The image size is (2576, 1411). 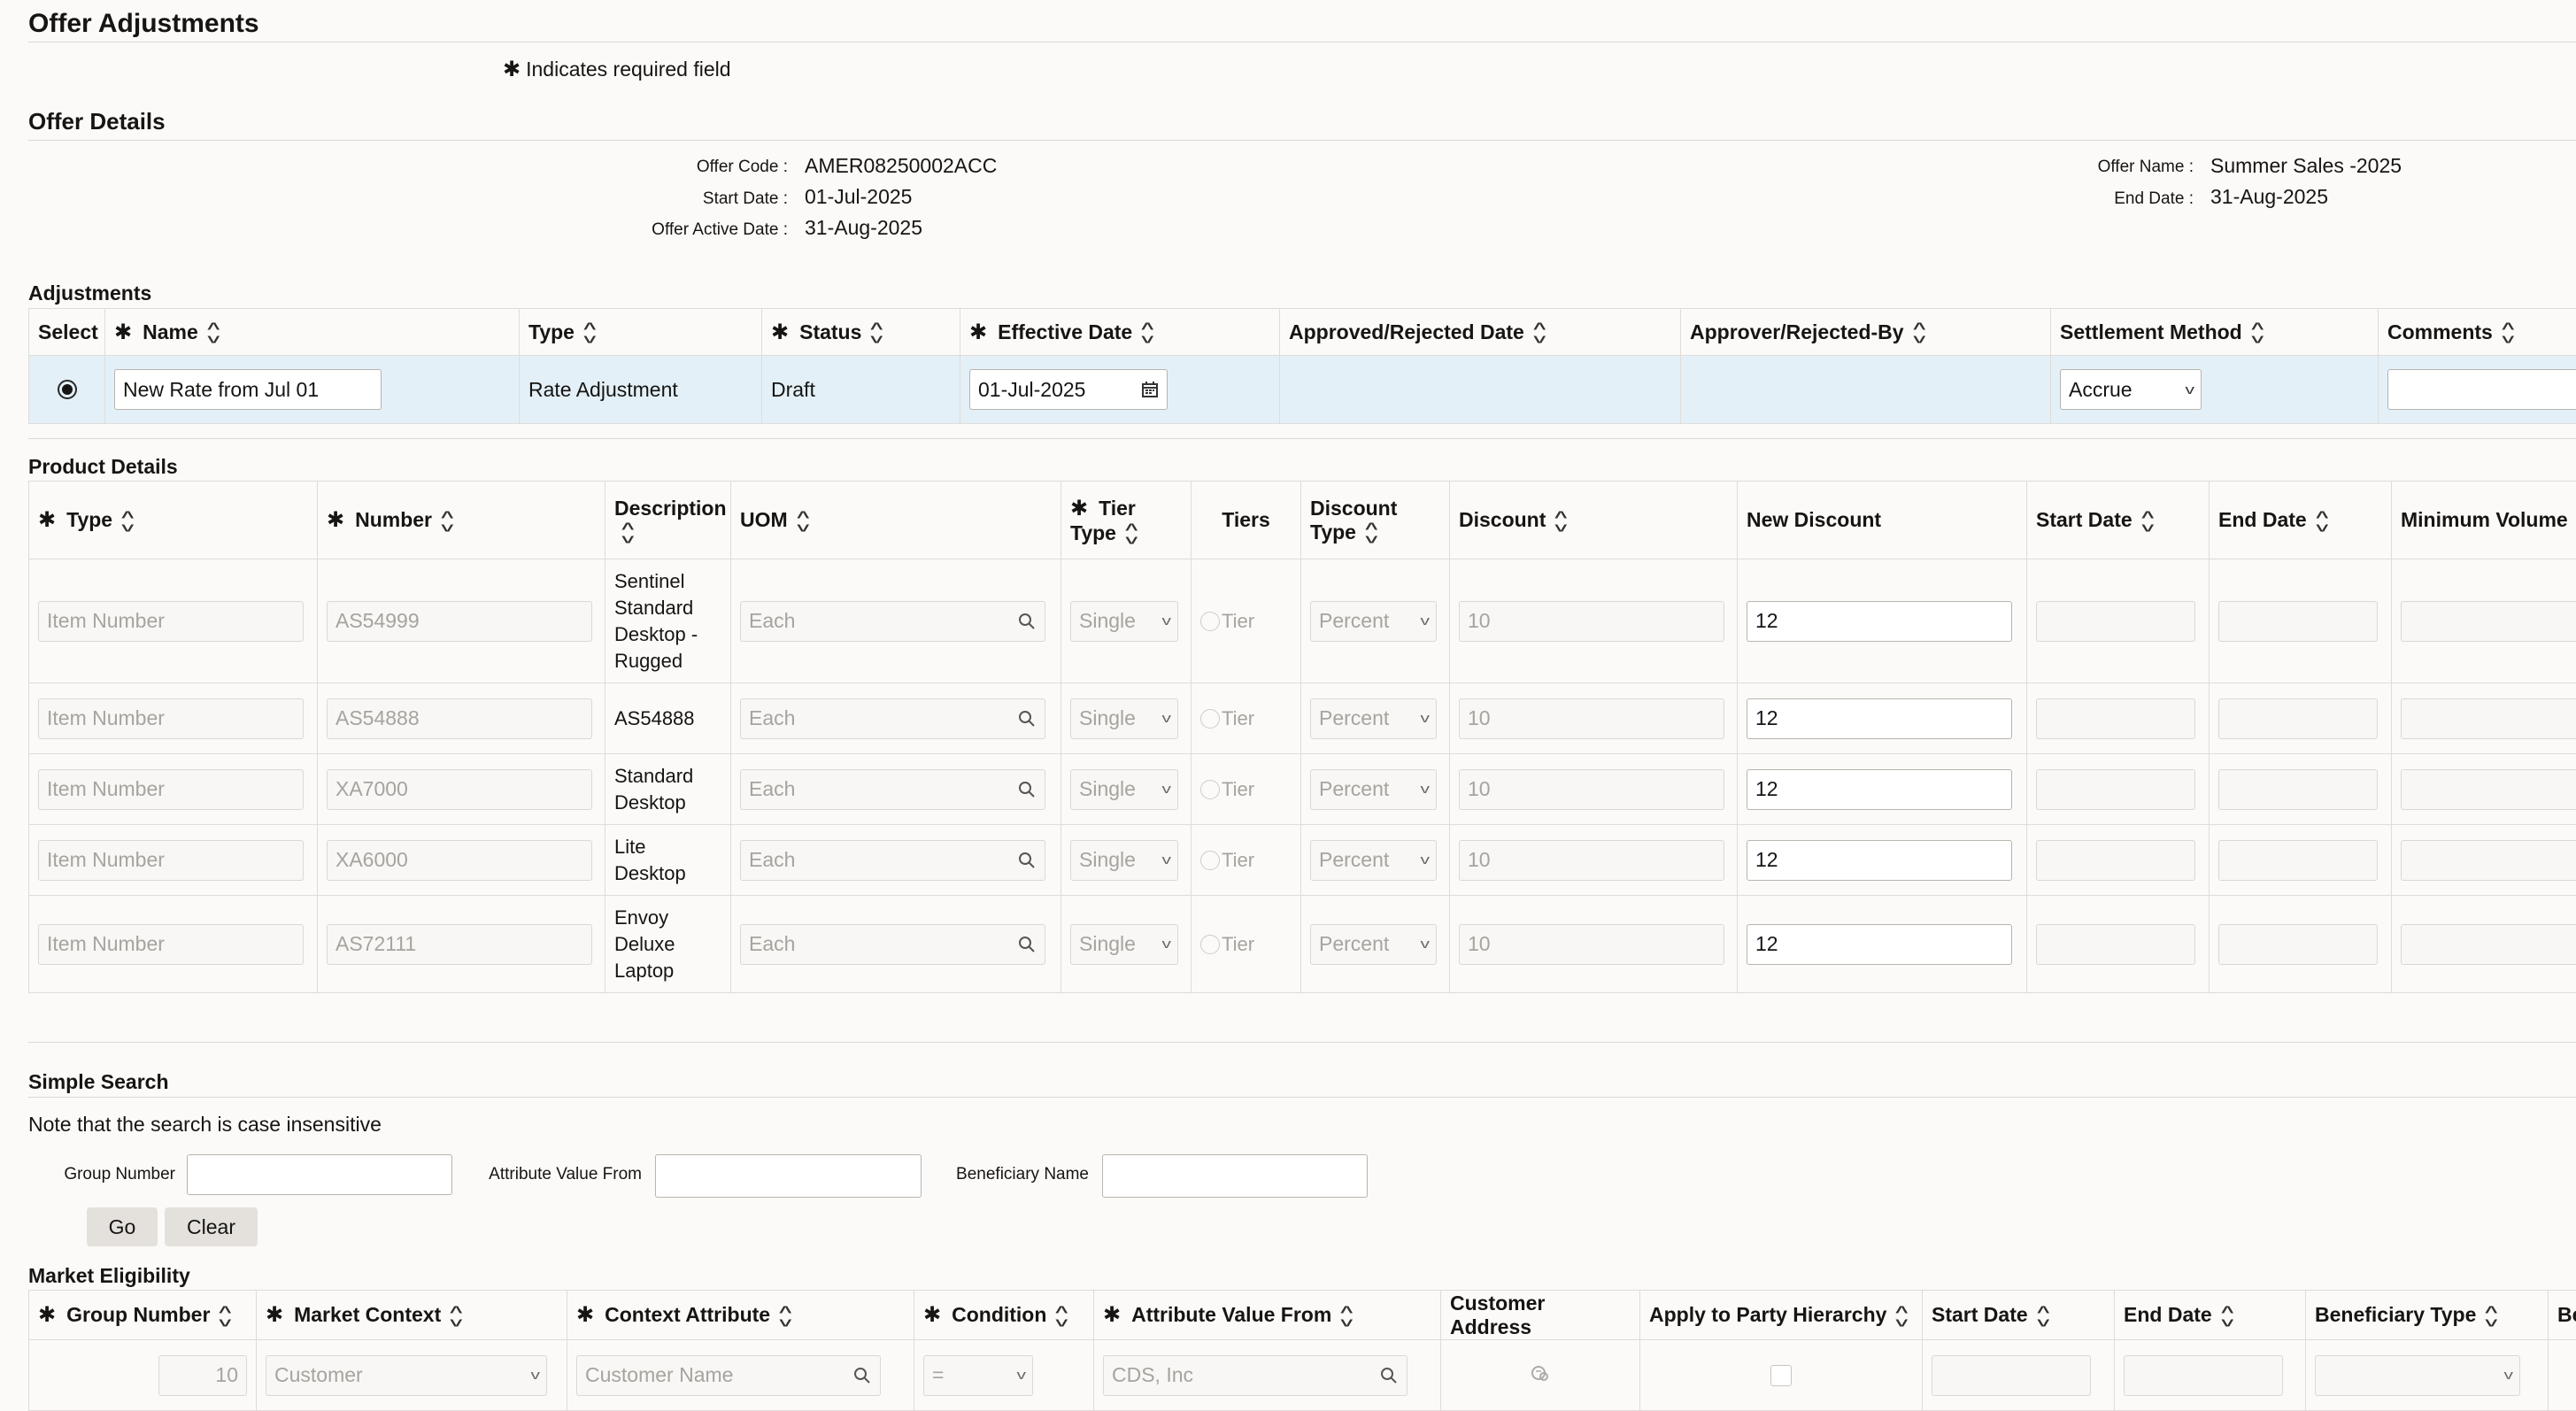 What do you see at coordinates (459, 945) in the screenshot?
I see `number-field: AS72111` at bounding box center [459, 945].